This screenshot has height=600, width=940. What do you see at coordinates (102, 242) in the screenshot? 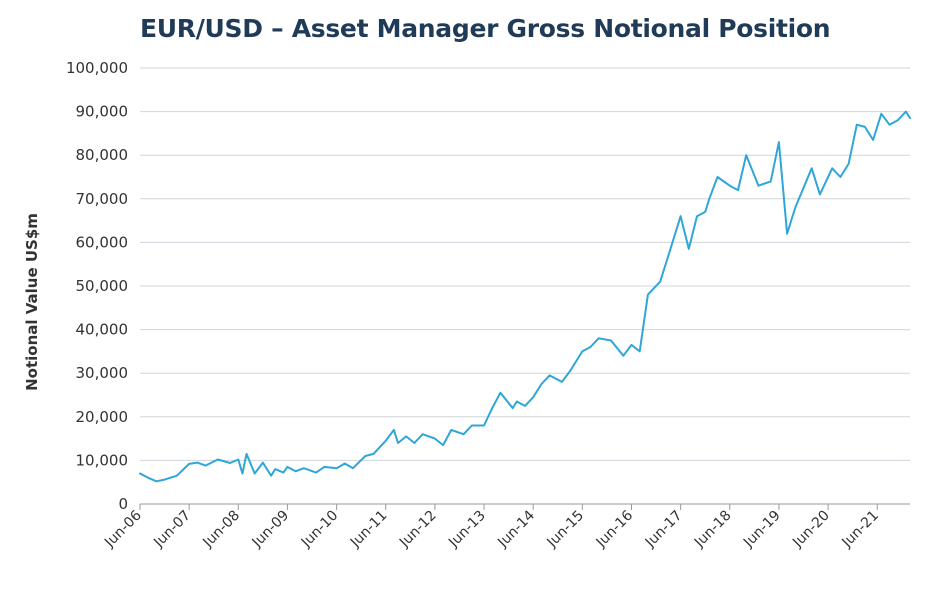
I see `y-tick-label: 60,000` at bounding box center [102, 242].